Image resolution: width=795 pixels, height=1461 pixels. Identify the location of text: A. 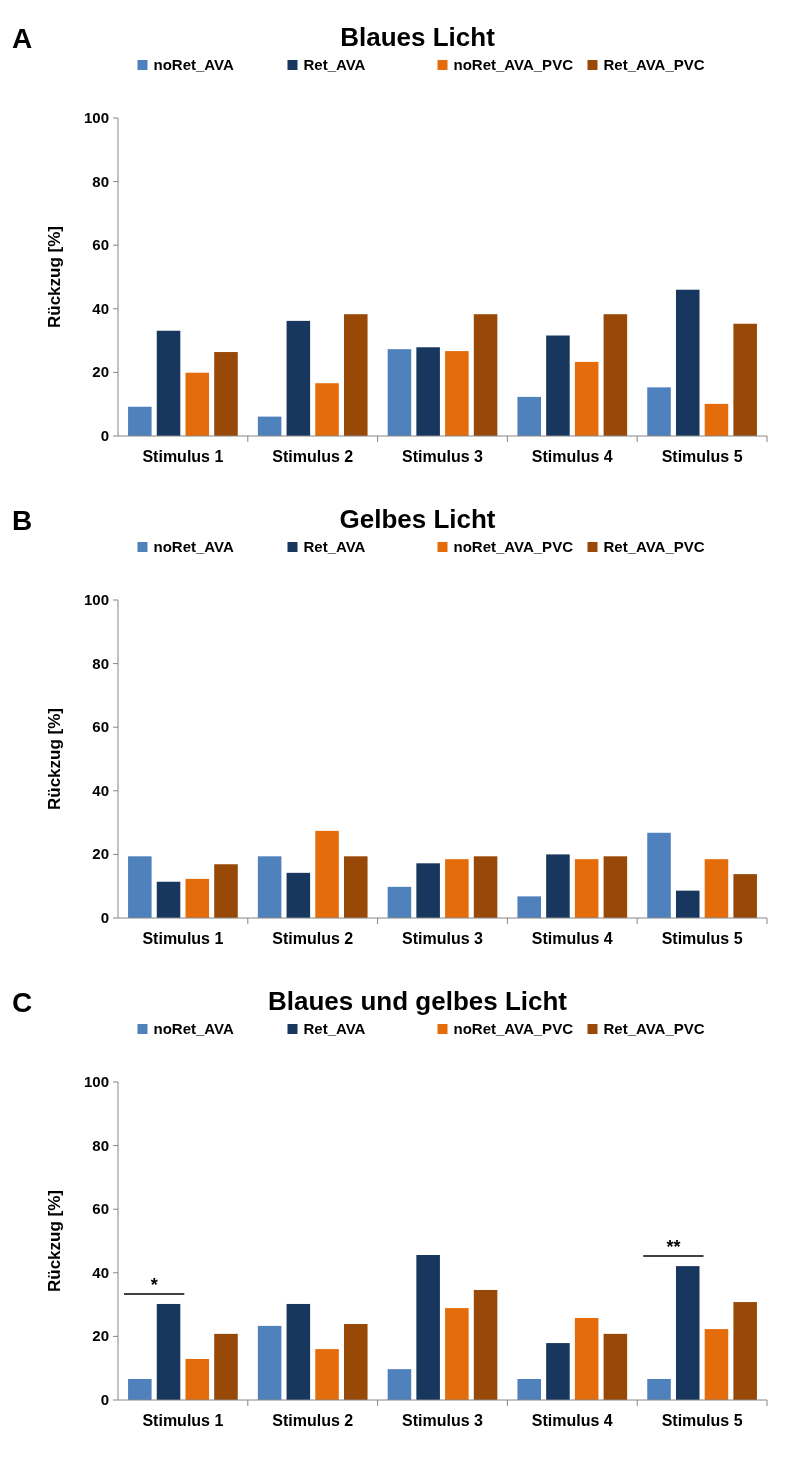
(22, 38).